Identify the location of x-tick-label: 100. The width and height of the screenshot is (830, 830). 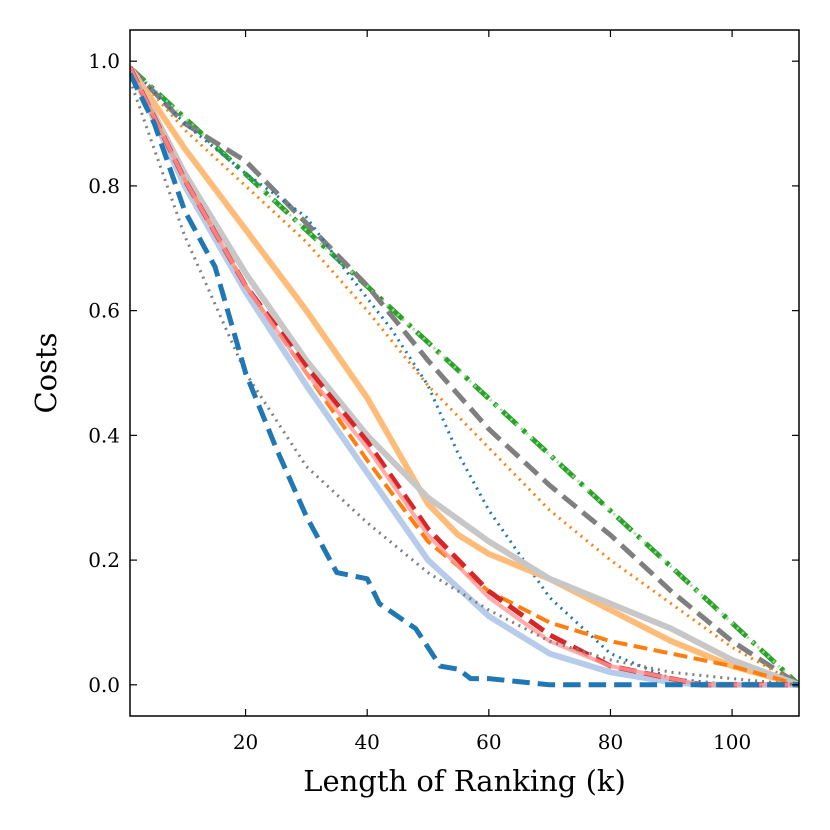
(732, 742).